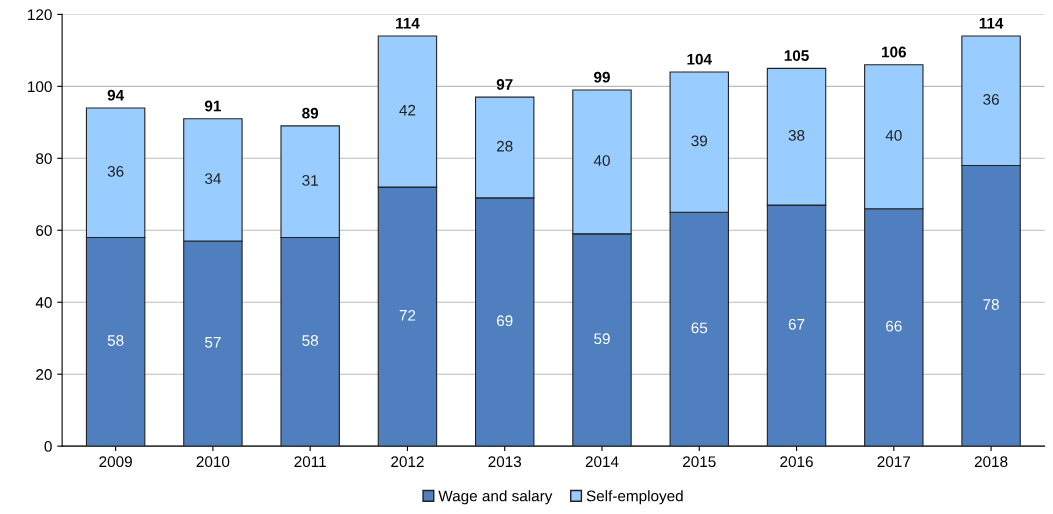 Image resolution: width=1053 pixels, height=514 pixels. What do you see at coordinates (602, 339) in the screenshot?
I see `data-label: 59` at bounding box center [602, 339].